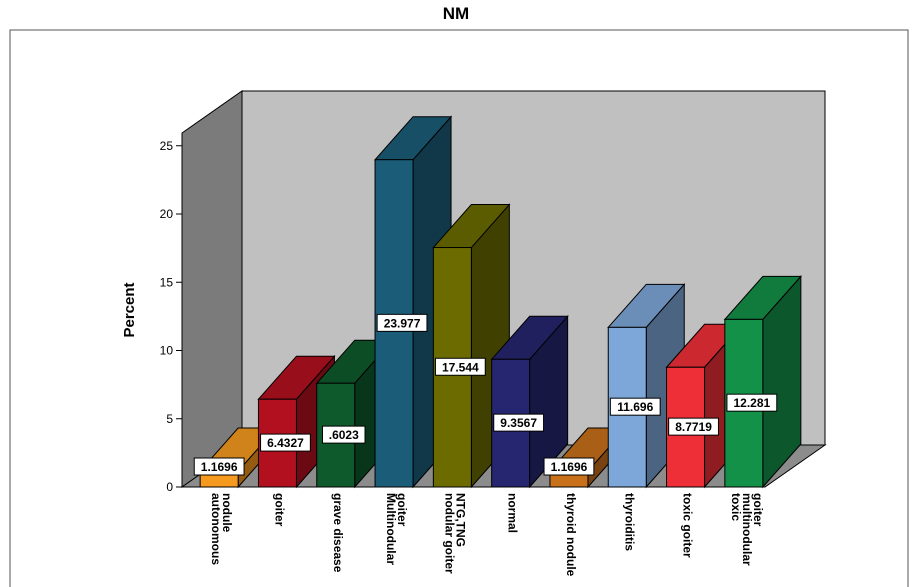 This screenshot has height=587, width=912. I want to click on data-label-text: 12.281, so click(751, 403).